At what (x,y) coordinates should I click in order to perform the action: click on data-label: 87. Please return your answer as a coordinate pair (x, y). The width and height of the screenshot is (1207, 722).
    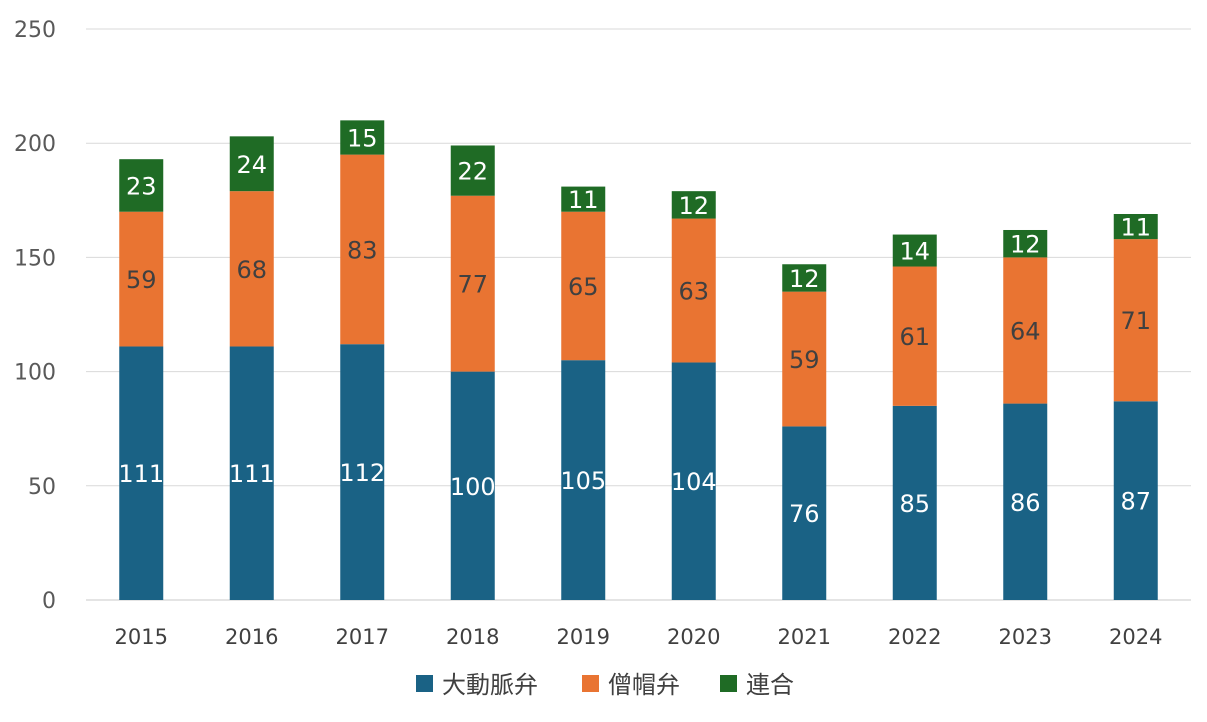
    Looking at the image, I should click on (1135, 502).